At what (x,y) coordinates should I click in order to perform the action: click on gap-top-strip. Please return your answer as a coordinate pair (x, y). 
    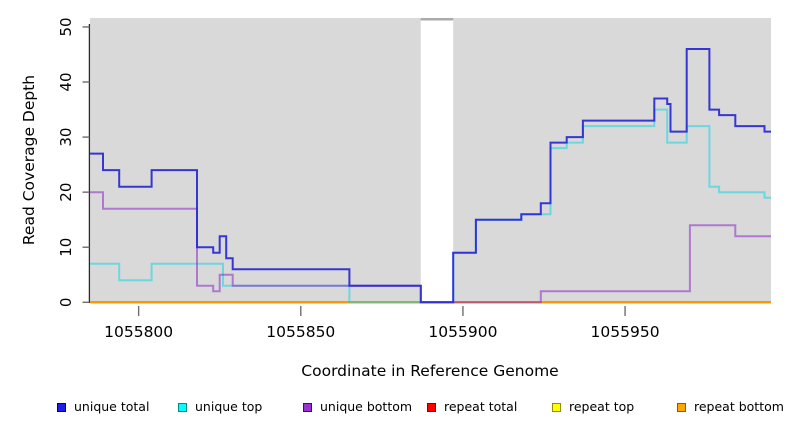
    Looking at the image, I should click on (437, 19).